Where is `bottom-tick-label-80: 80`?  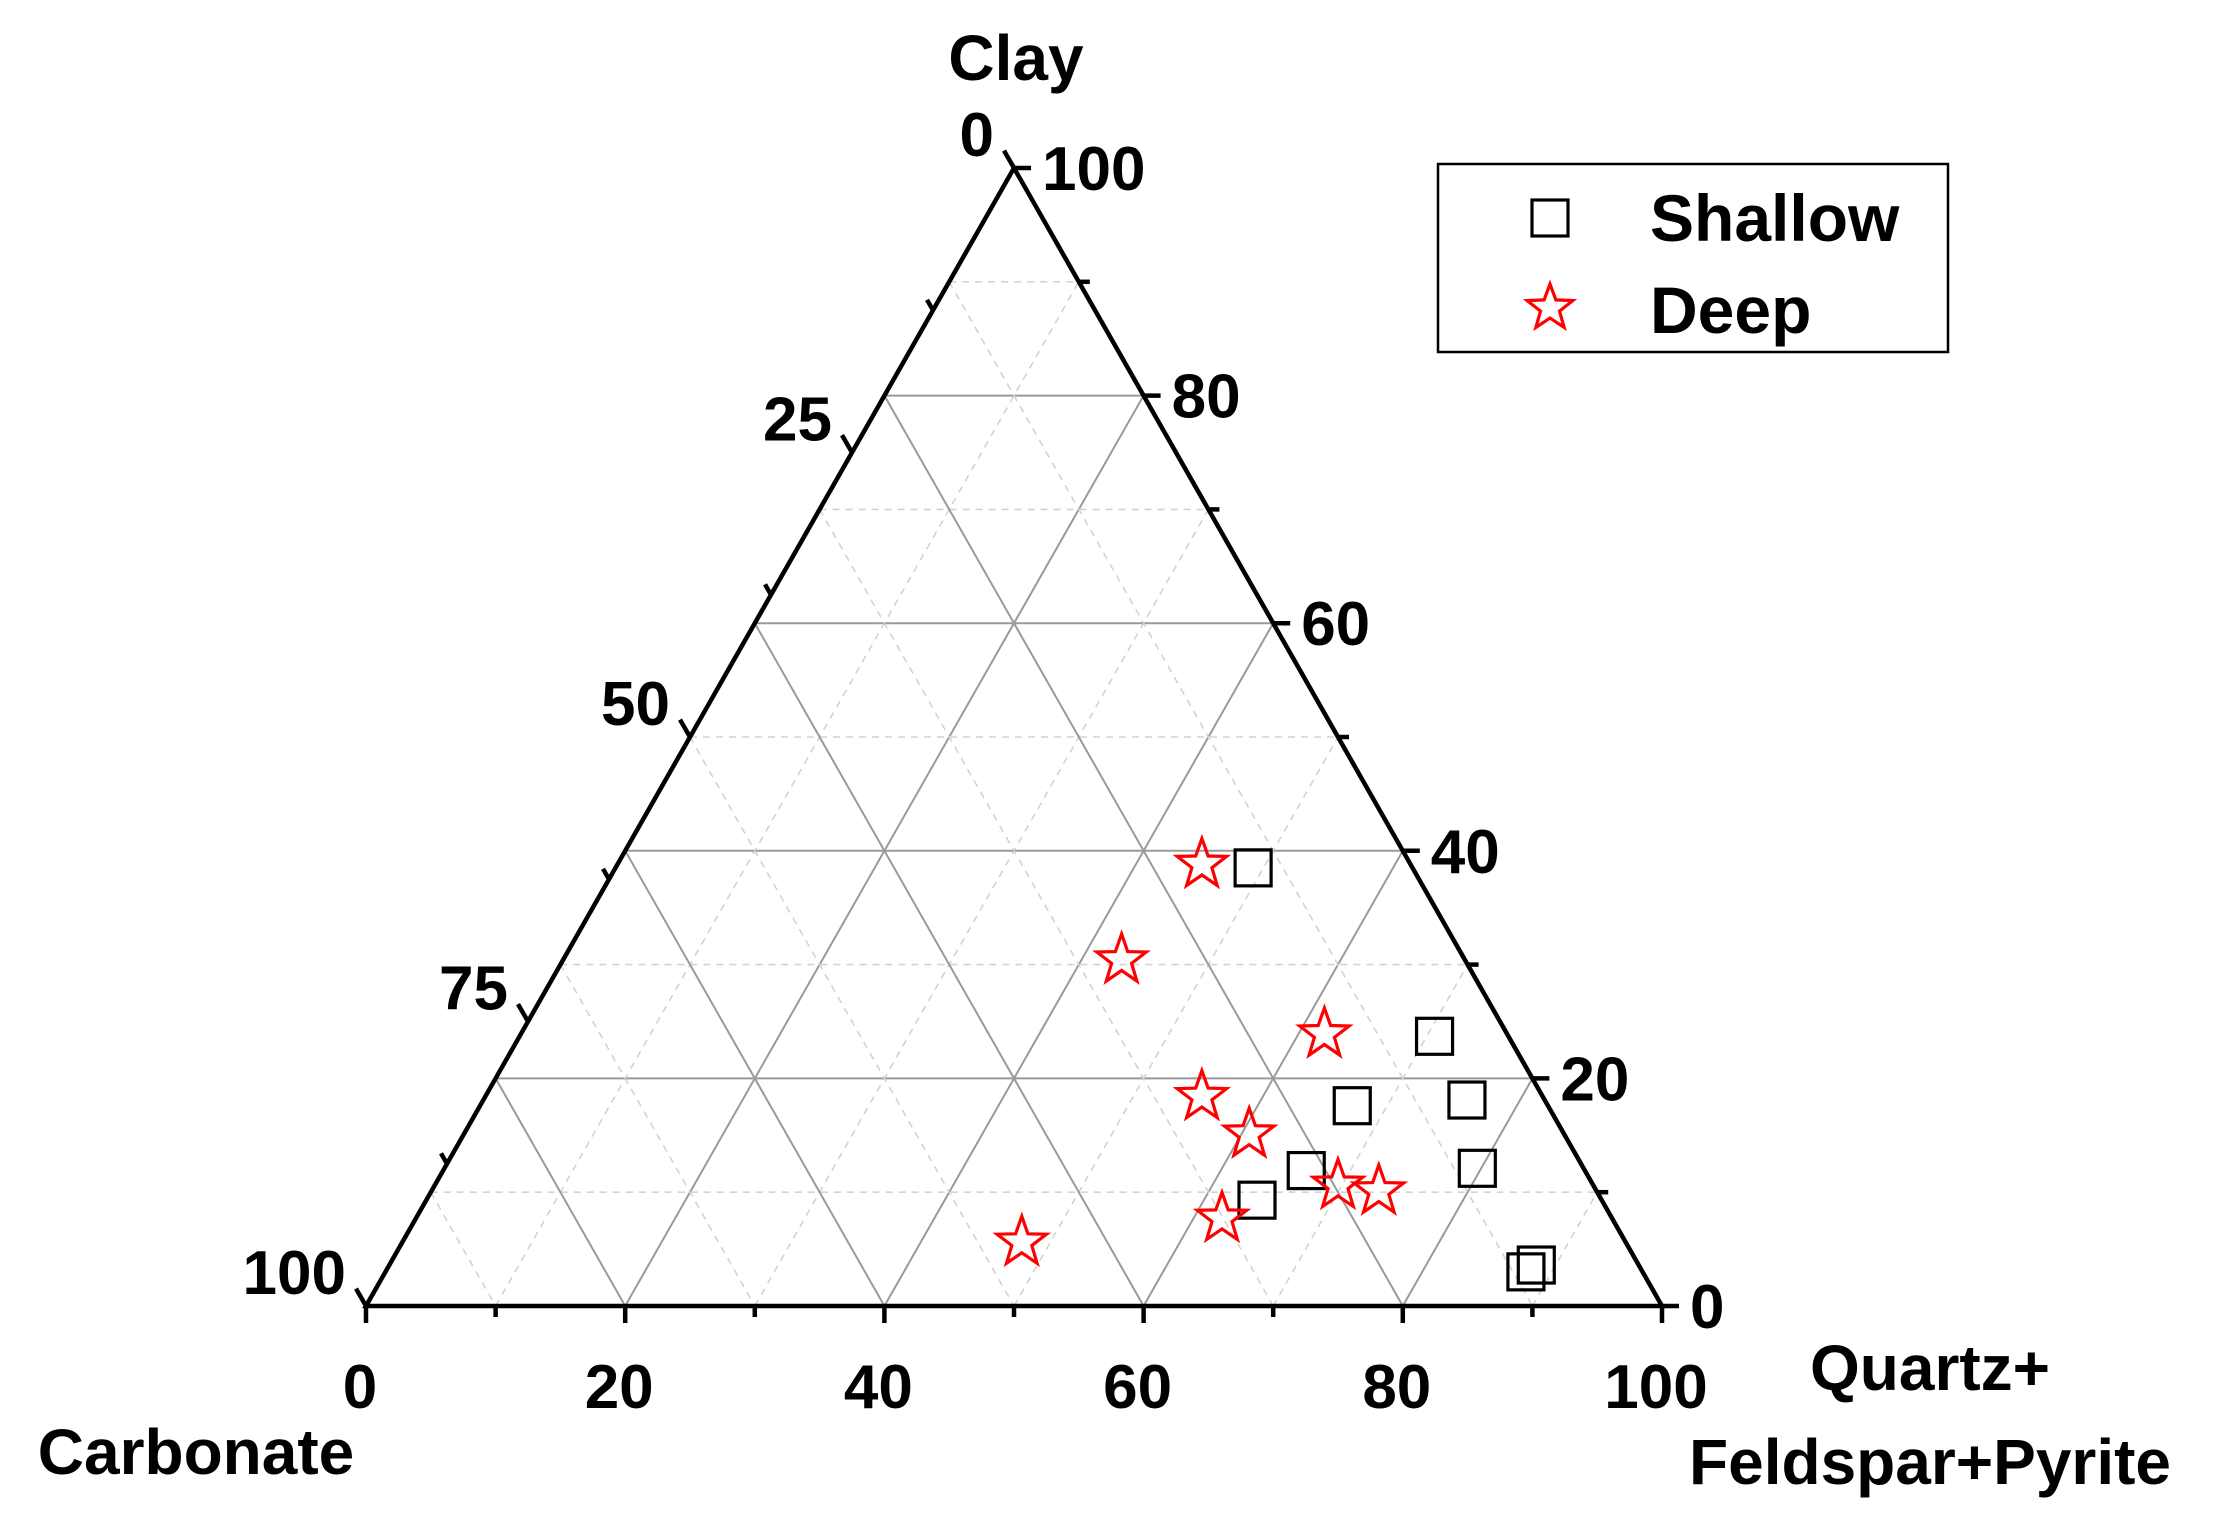 bottom-tick-label-80: 80 is located at coordinates (1396, 1387).